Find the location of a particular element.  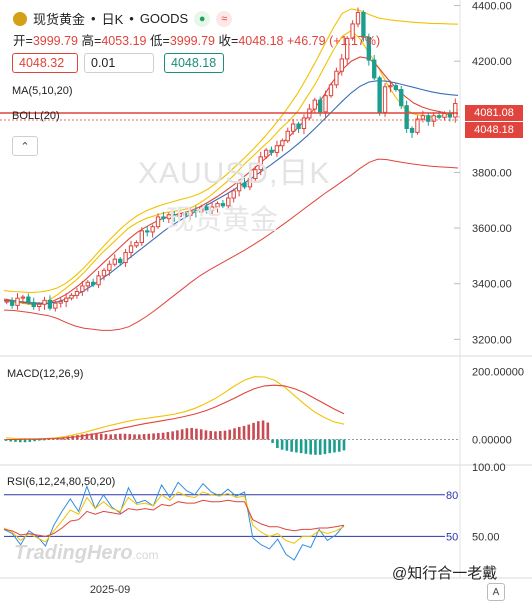

chart-title: 现货黄金 • 日K • GOODS ● ≈ is located at coordinates (123, 18).